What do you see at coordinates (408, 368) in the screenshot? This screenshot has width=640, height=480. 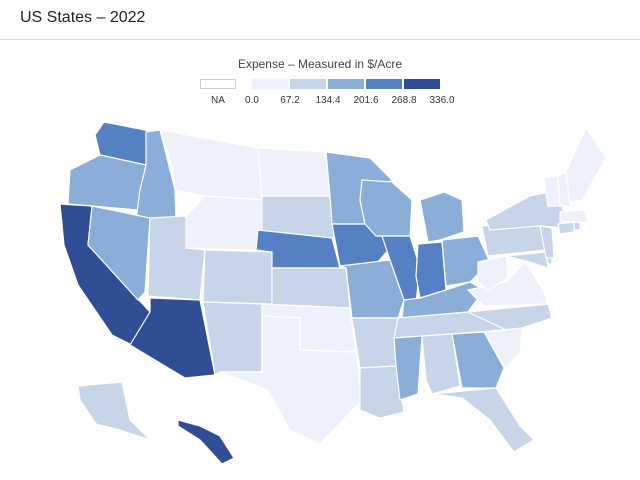 I see `state-ms` at bounding box center [408, 368].